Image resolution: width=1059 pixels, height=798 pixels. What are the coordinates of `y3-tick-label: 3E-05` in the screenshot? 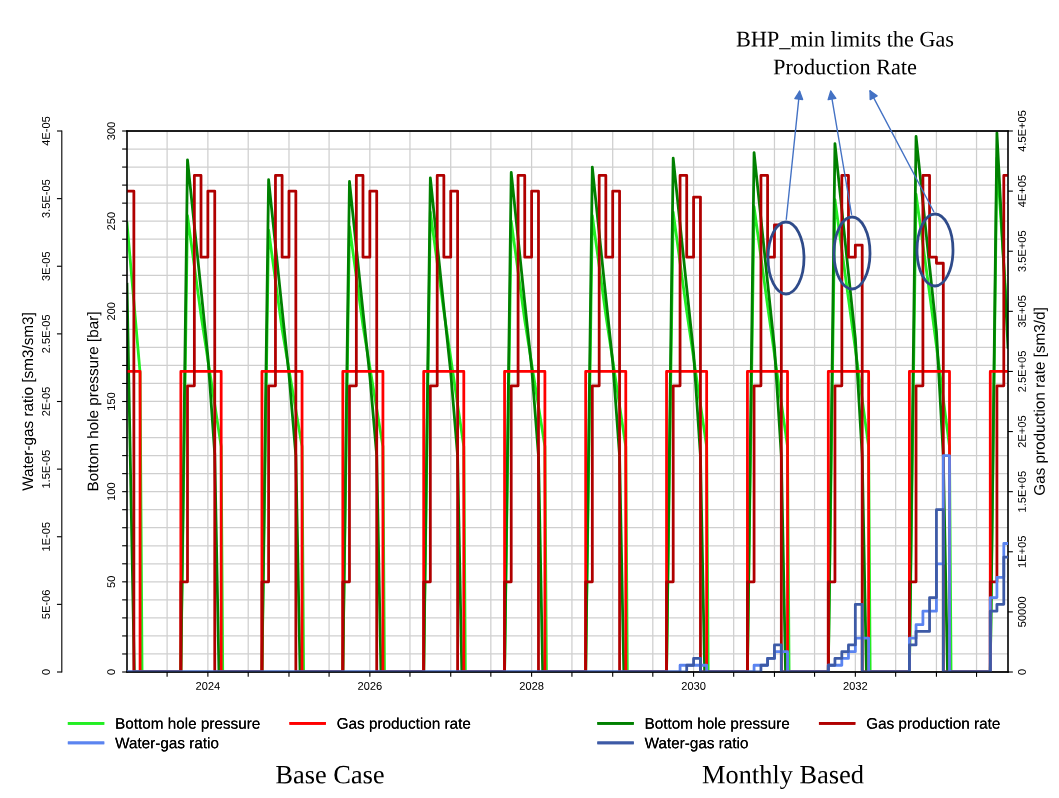 It's located at (46, 266).